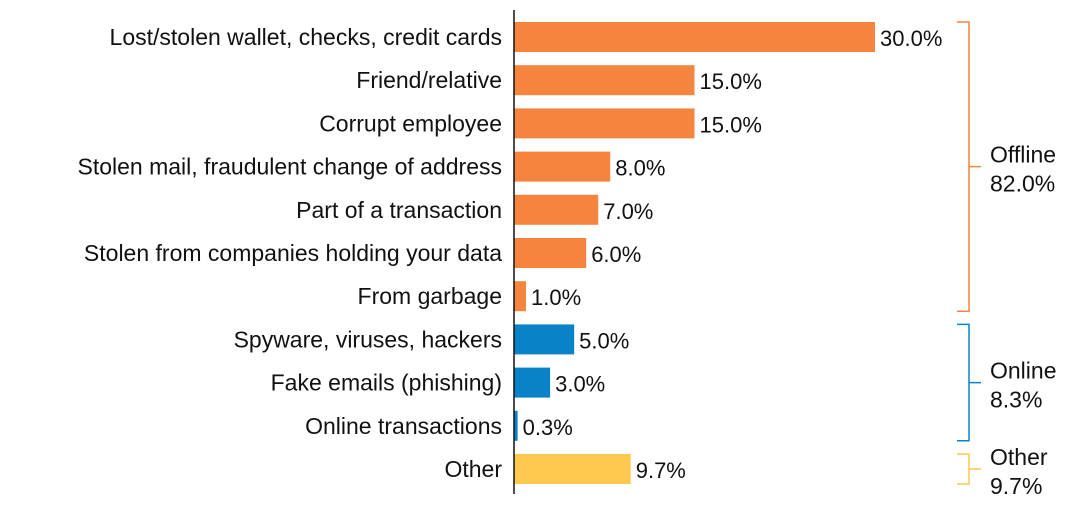  What do you see at coordinates (604, 80) in the screenshot?
I see `bar-friend-relative` at bounding box center [604, 80].